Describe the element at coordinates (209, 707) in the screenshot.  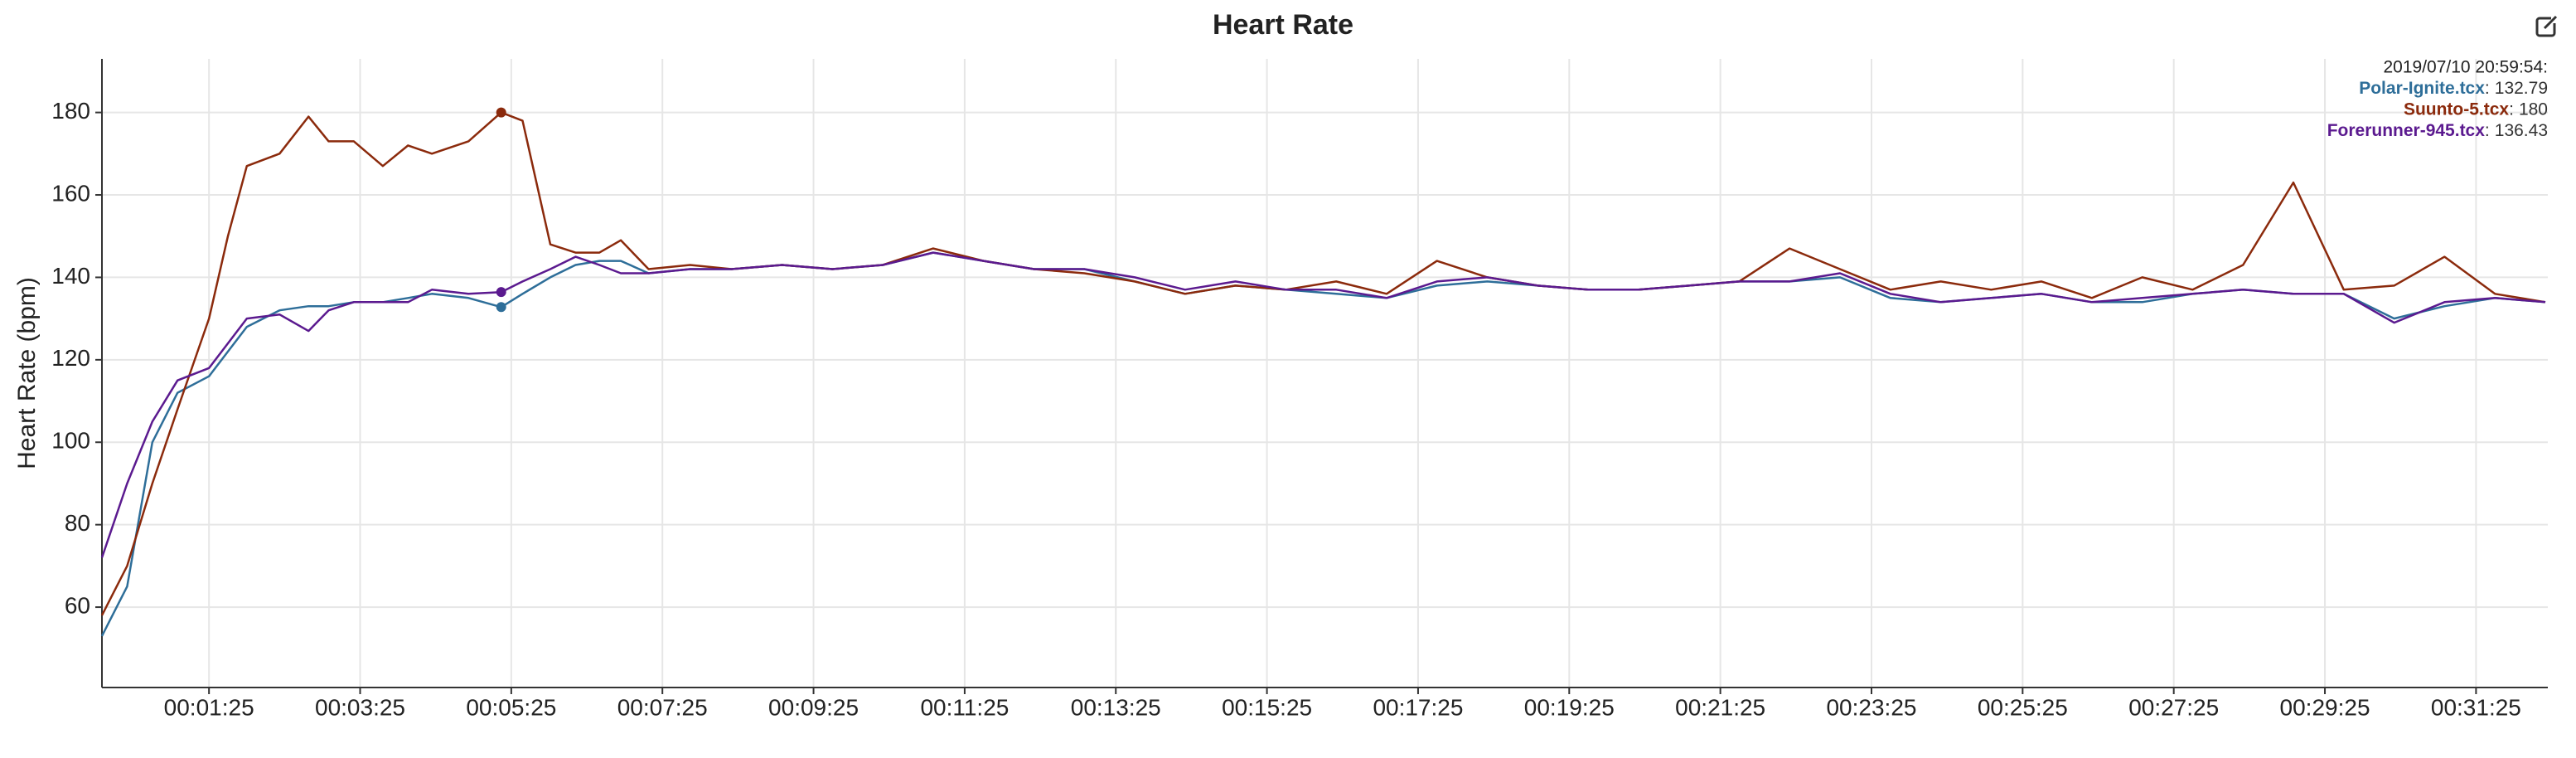
I see `x-tick-label: 00:01:25` at that location.